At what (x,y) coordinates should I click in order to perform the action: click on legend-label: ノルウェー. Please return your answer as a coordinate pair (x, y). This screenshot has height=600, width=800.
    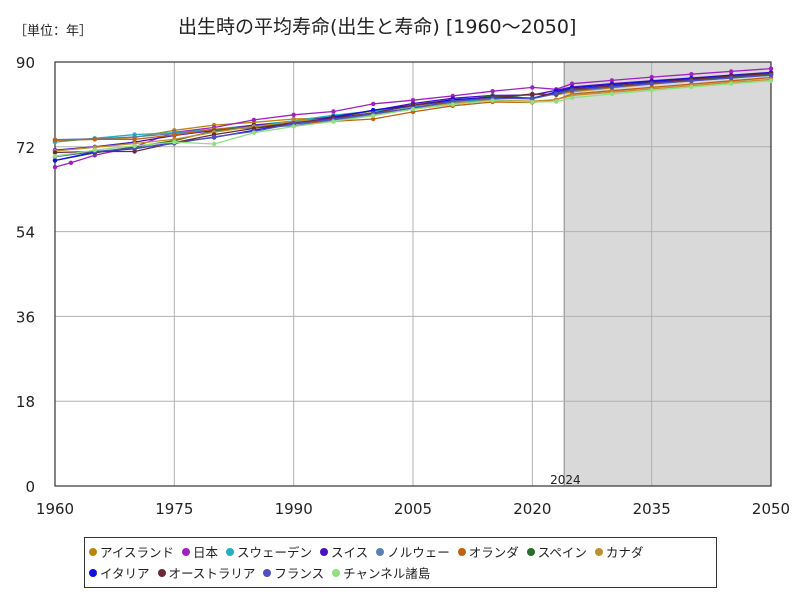
    Looking at the image, I should click on (418, 552).